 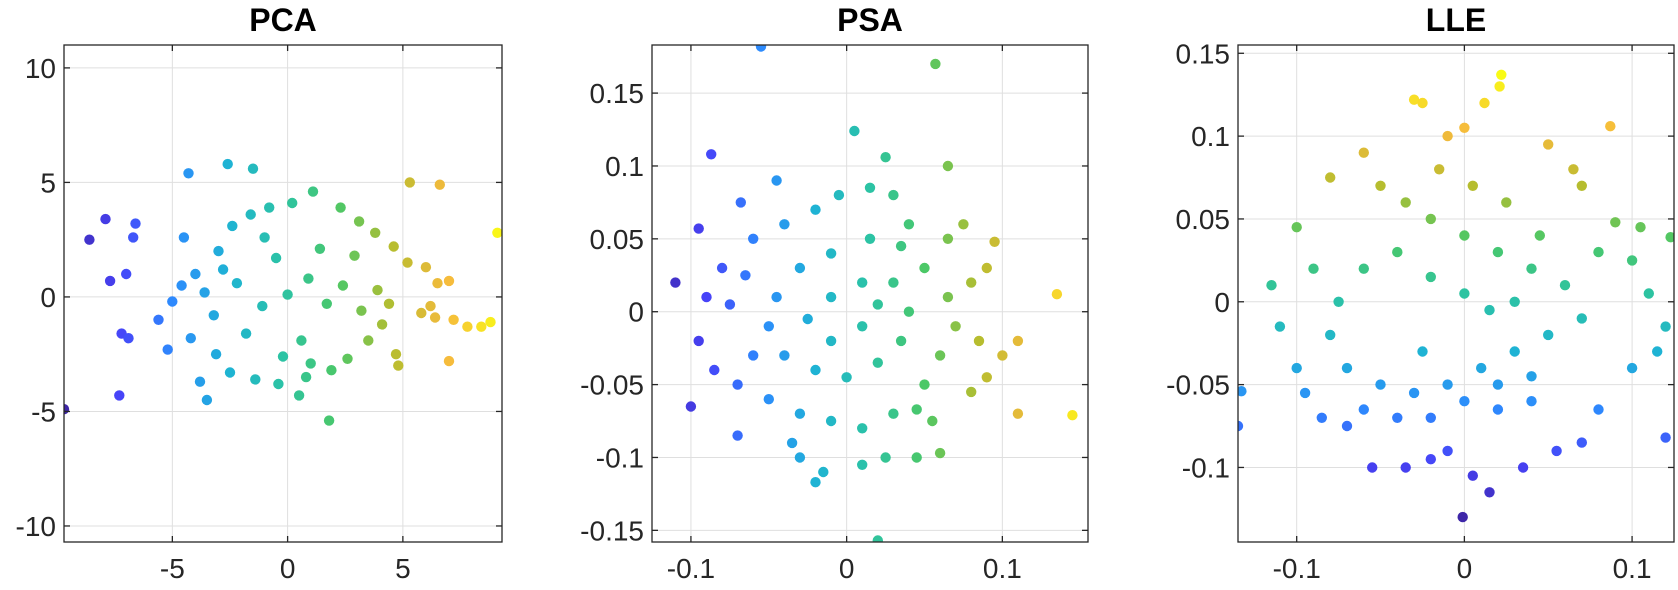 I want to click on y-tick-label: 0.05, so click(x=1203, y=219).